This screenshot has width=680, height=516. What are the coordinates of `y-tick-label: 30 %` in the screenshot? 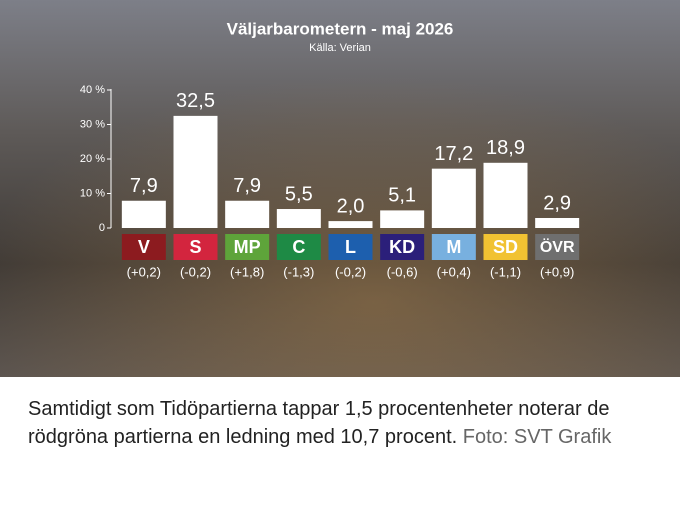 It's located at (92, 124).